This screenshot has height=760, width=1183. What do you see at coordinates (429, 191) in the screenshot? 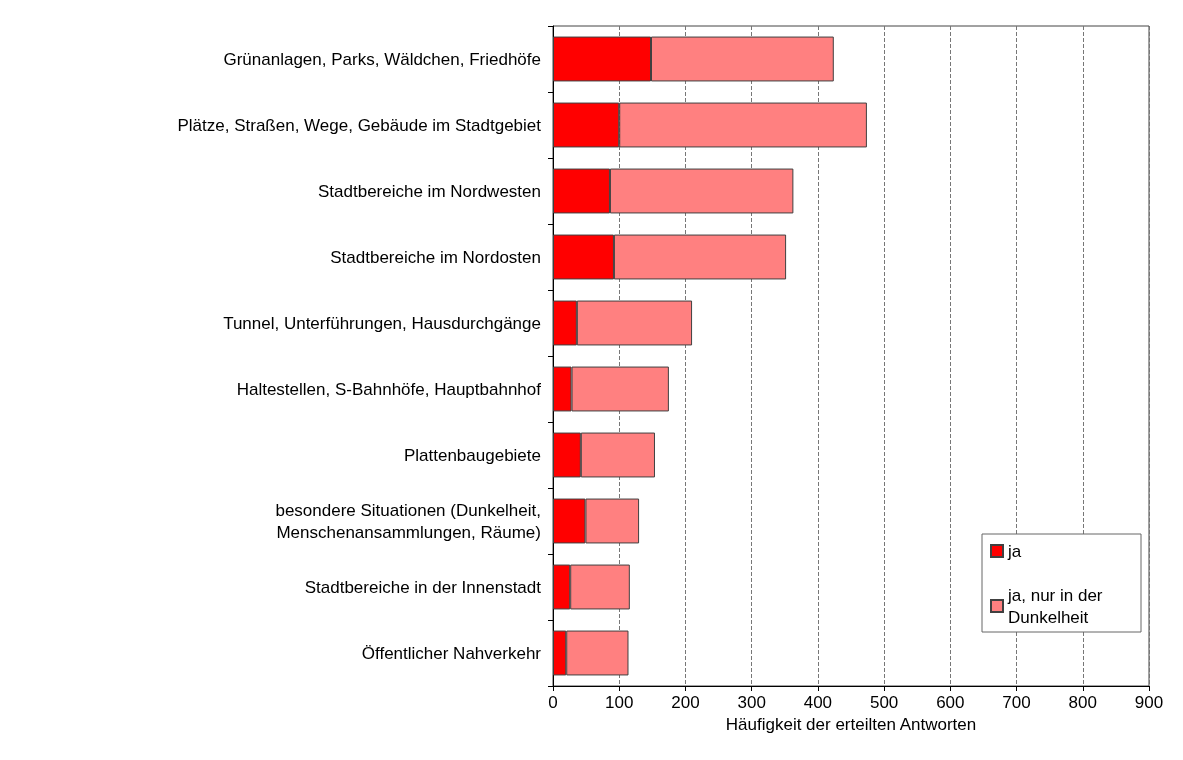
I see `y-tick-label: Stadtbereiche im Nordwesten` at bounding box center [429, 191].